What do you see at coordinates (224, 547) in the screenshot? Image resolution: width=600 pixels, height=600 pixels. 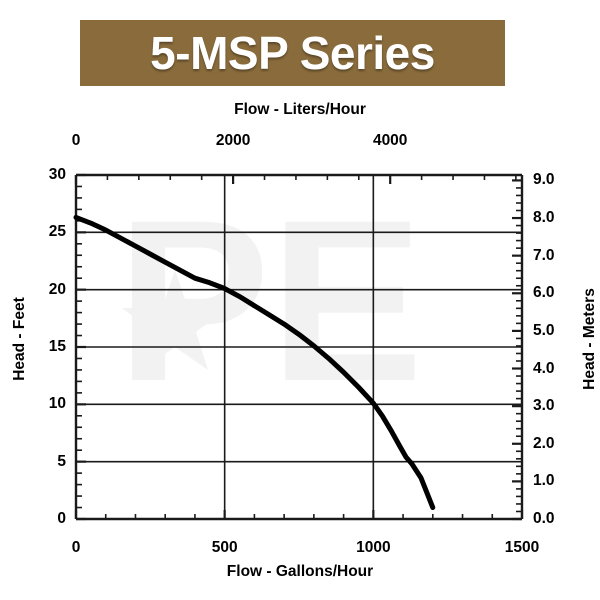 I see `x-tick-label: 500` at bounding box center [224, 547].